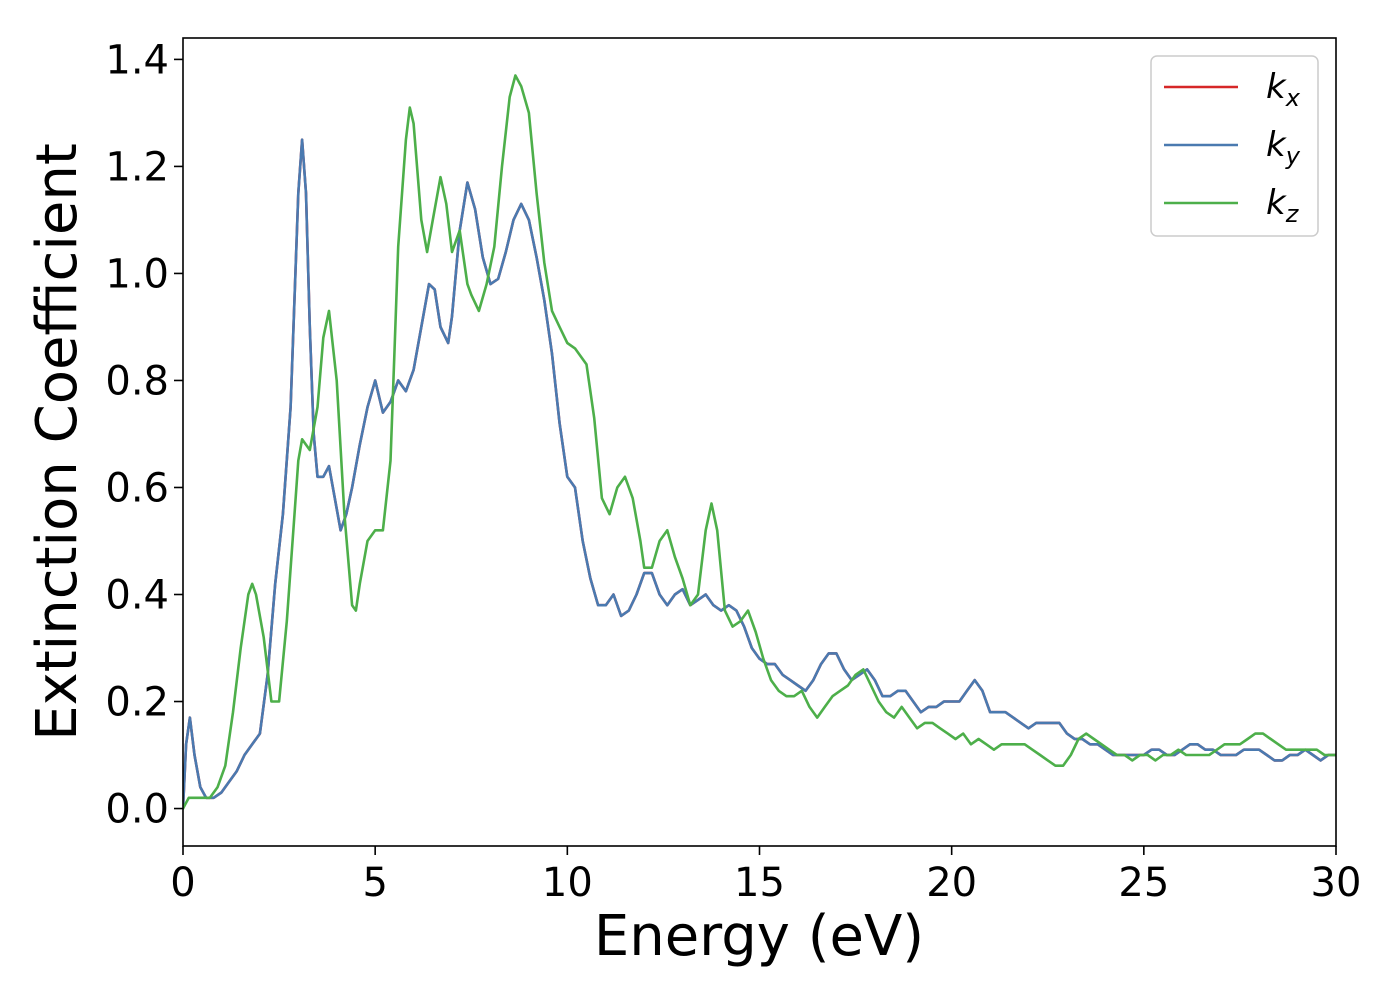 This screenshot has height=1000, width=1400. I want to click on y-tick-label: 1.4, so click(137, 60).